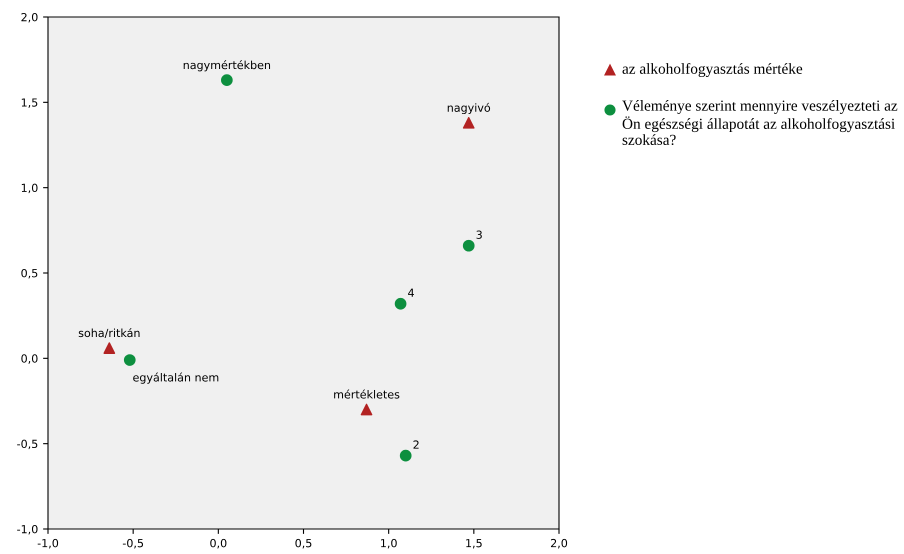  Describe the element at coordinates (469, 108) in the screenshot. I see `annotation: nagyivó` at that location.